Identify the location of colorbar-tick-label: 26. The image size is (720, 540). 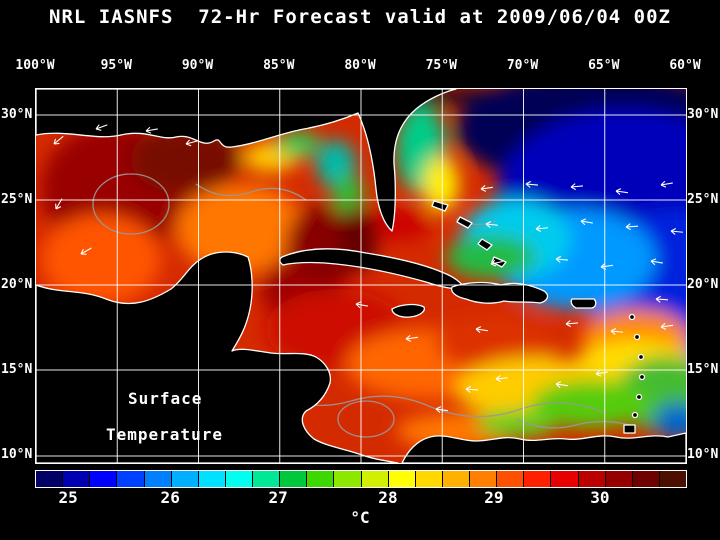
(170, 497).